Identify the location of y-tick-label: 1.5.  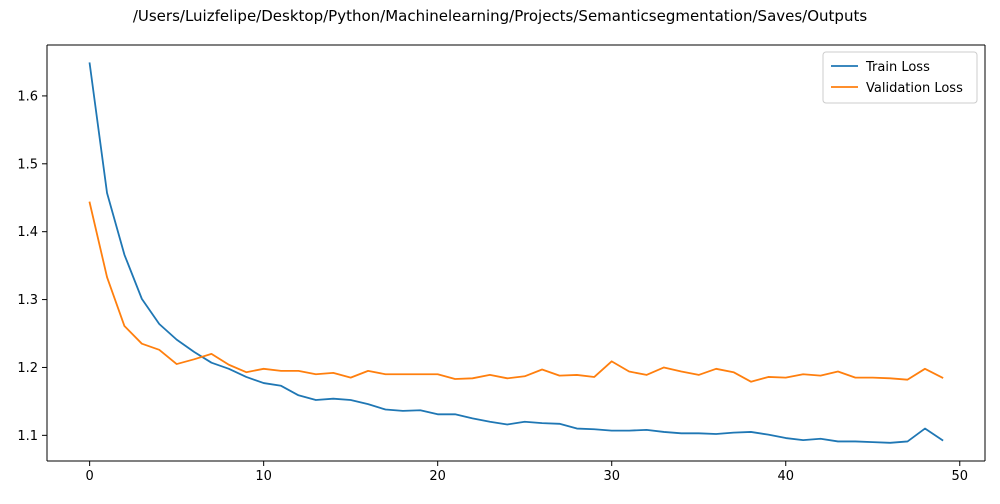
(27, 164).